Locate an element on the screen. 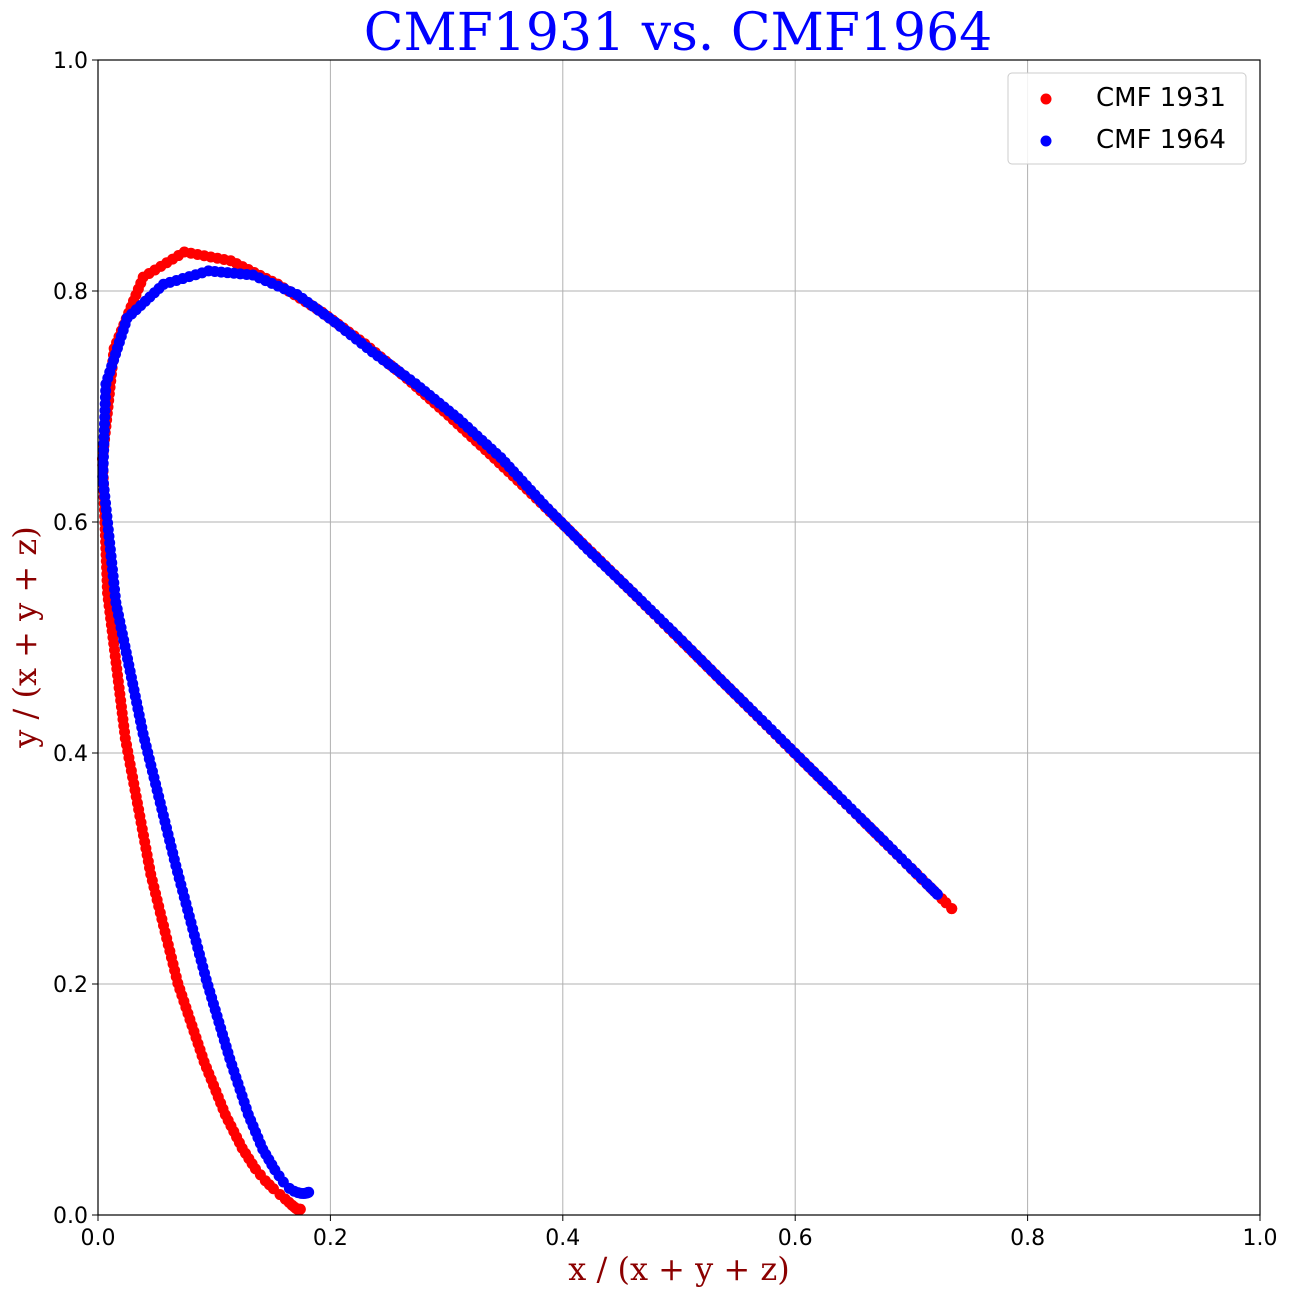 The width and height of the screenshot is (1290, 1296). x-tick-label: 0.8 is located at coordinates (1027, 1238).